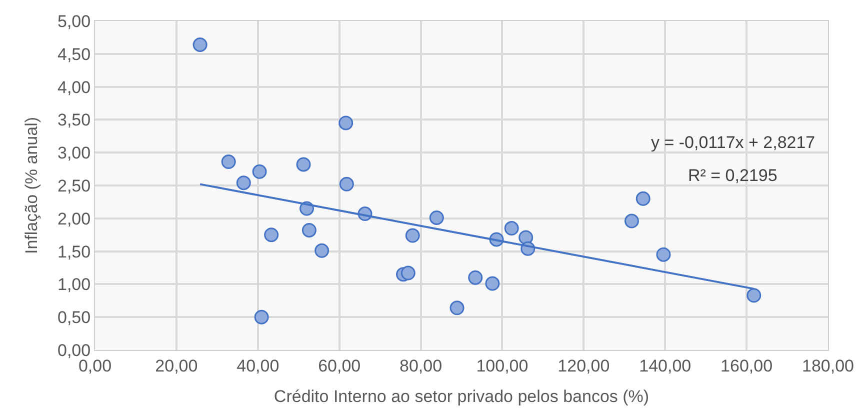 The width and height of the screenshot is (866, 414). What do you see at coordinates (74, 318) in the screenshot?
I see `y-tick-label: 0,50` at bounding box center [74, 318].